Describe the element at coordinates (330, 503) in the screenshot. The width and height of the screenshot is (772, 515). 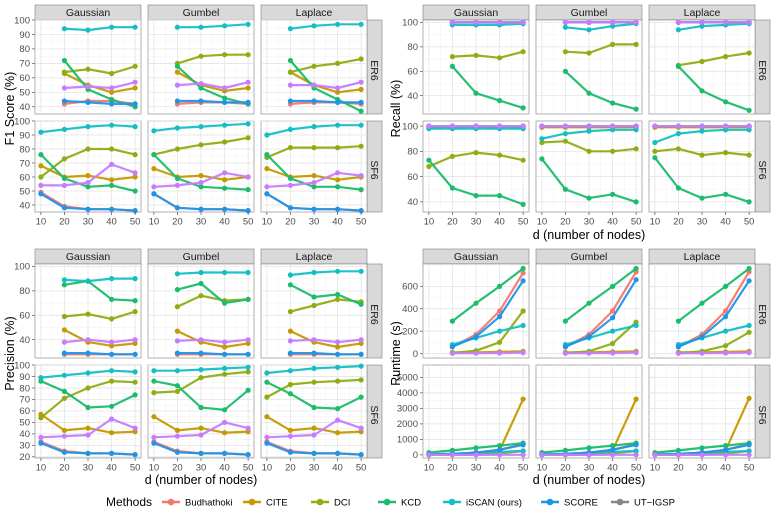
I see `legend-entry-dci: DCI` at that location.